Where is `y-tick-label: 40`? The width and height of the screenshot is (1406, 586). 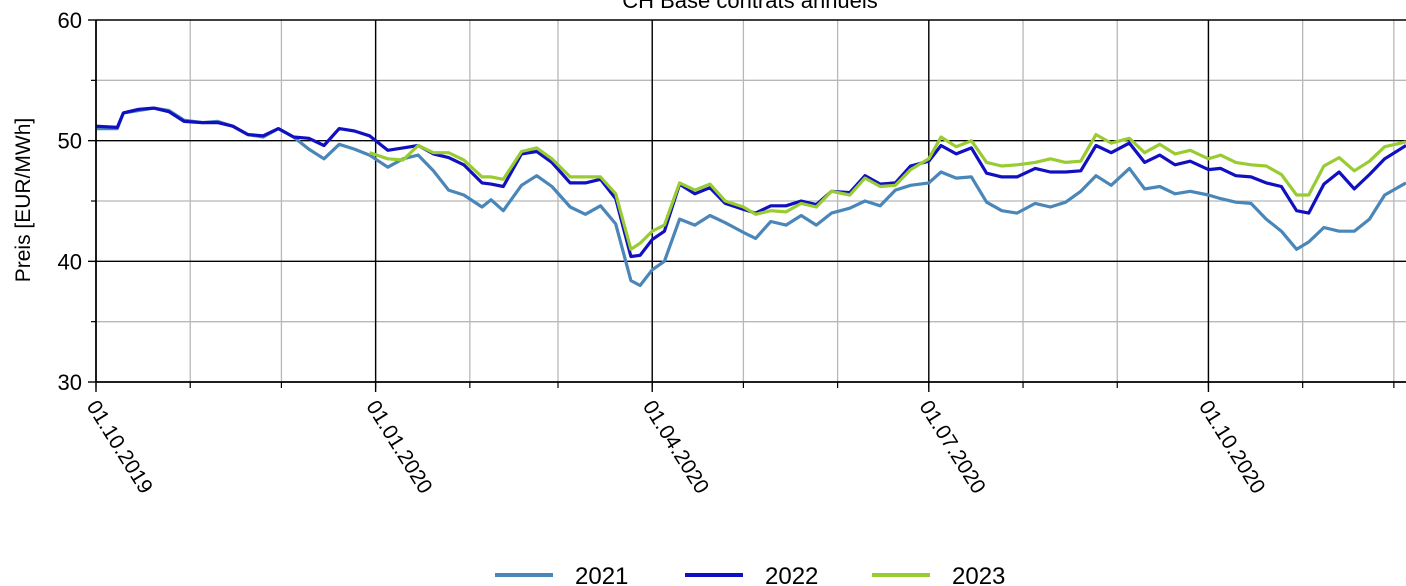
y-tick-label: 40 is located at coordinates (70, 261).